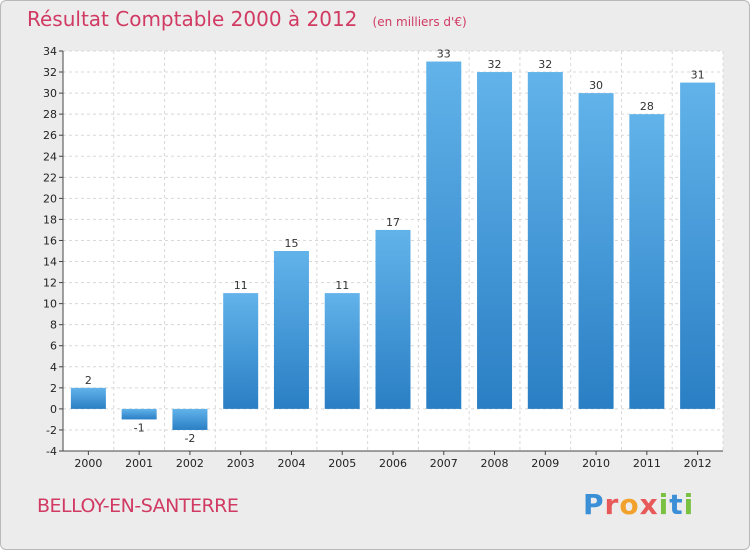 The width and height of the screenshot is (750, 550). I want to click on x-tick-label: 2012, so click(698, 463).